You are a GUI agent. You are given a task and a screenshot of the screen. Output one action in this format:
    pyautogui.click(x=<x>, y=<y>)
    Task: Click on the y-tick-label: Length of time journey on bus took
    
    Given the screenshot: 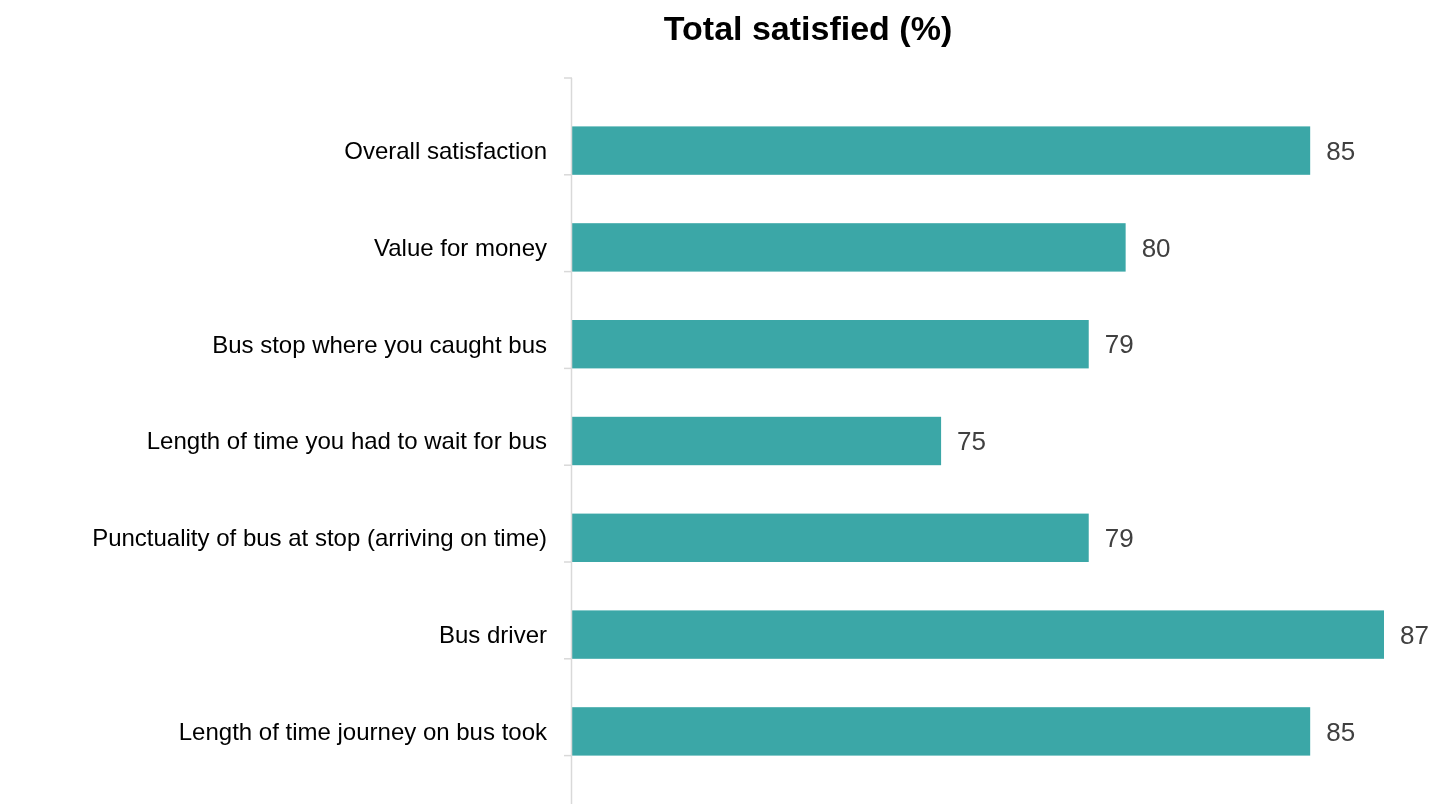 What is the action you would take?
    pyautogui.click(x=363, y=731)
    